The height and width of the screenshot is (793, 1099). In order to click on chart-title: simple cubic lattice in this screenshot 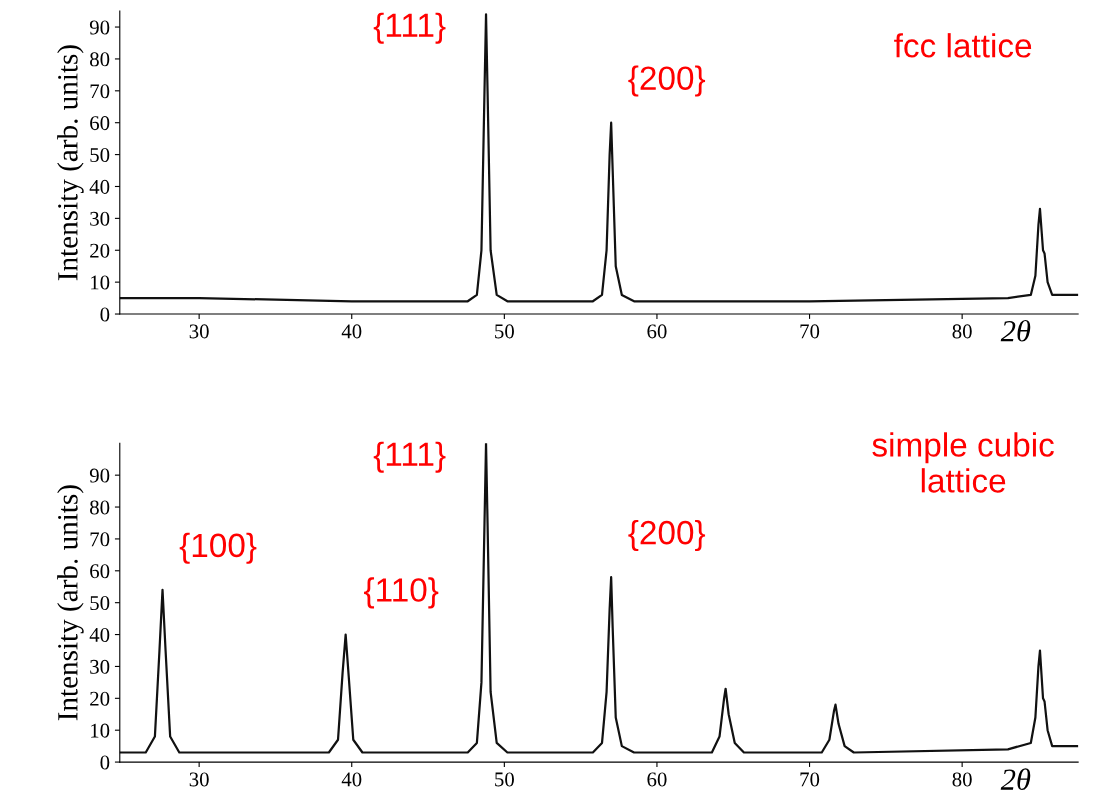, I will do `click(963, 462)`.